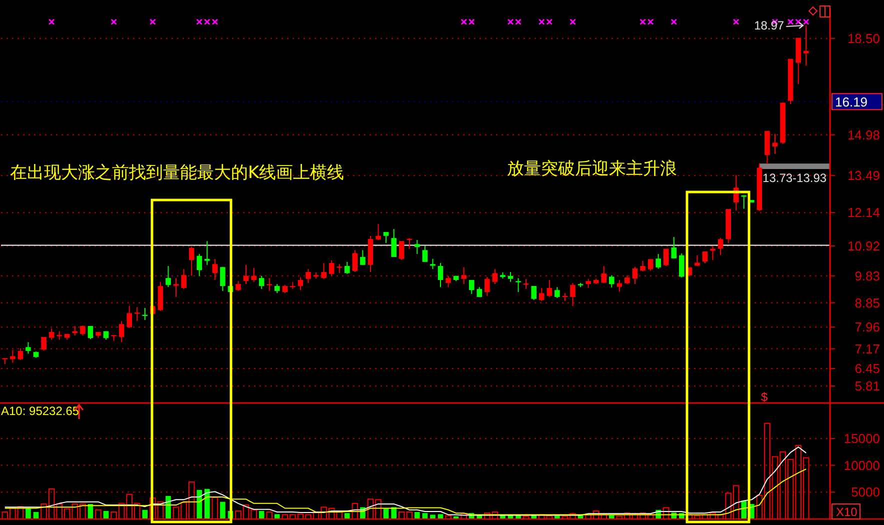 This screenshot has width=884, height=525. I want to click on text: X10, so click(847, 512).